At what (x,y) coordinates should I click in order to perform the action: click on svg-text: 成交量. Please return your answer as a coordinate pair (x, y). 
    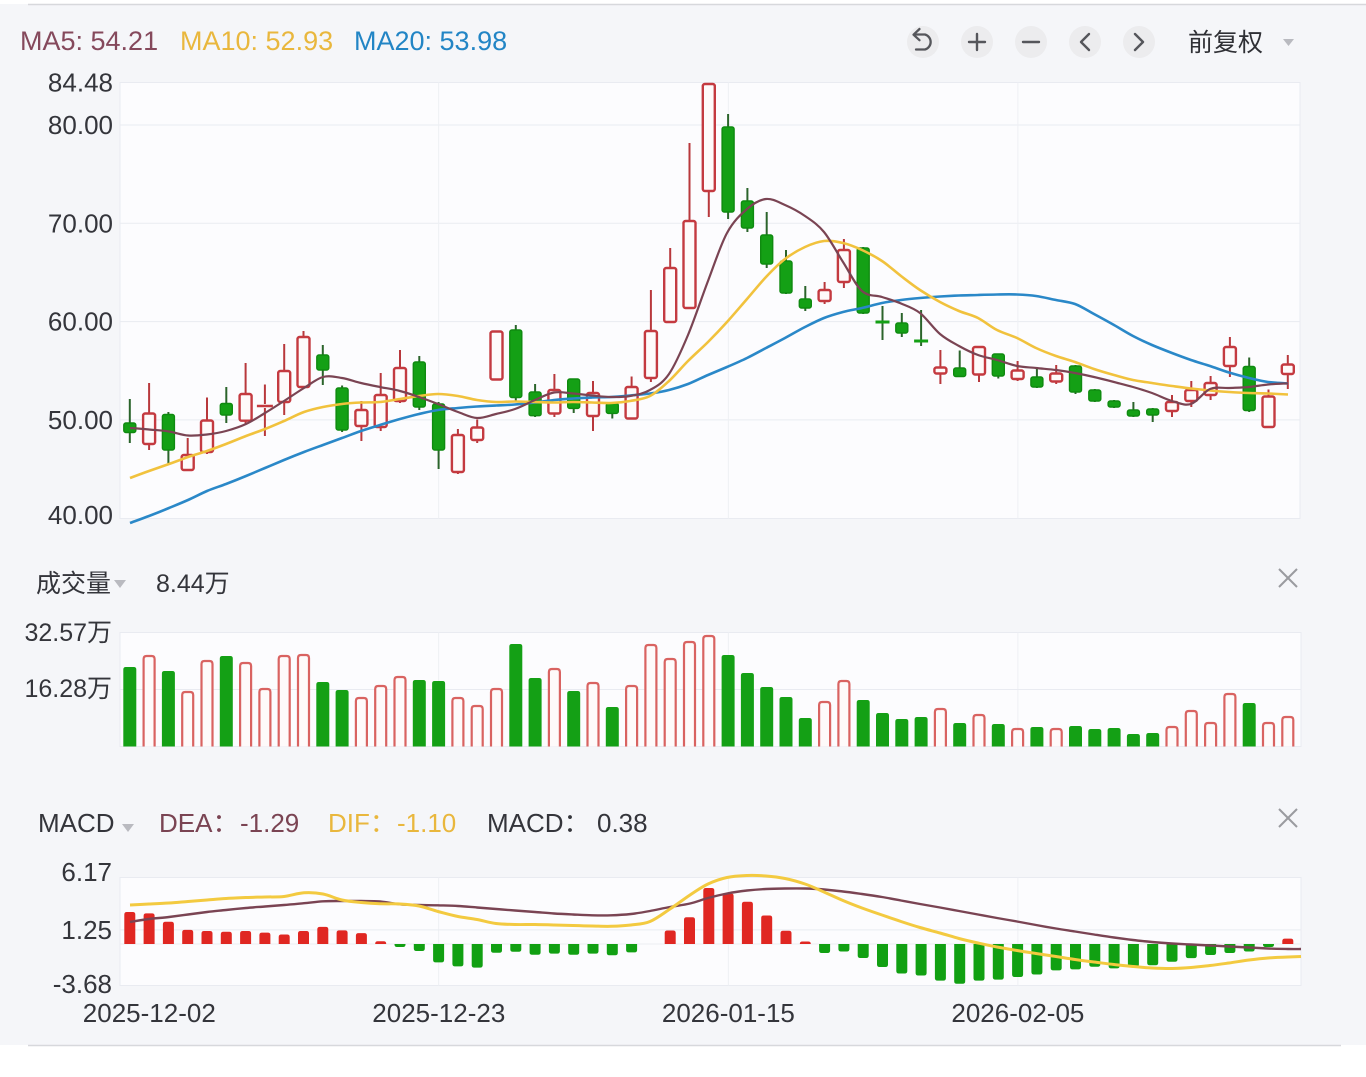
    Looking at the image, I should click on (73, 584).